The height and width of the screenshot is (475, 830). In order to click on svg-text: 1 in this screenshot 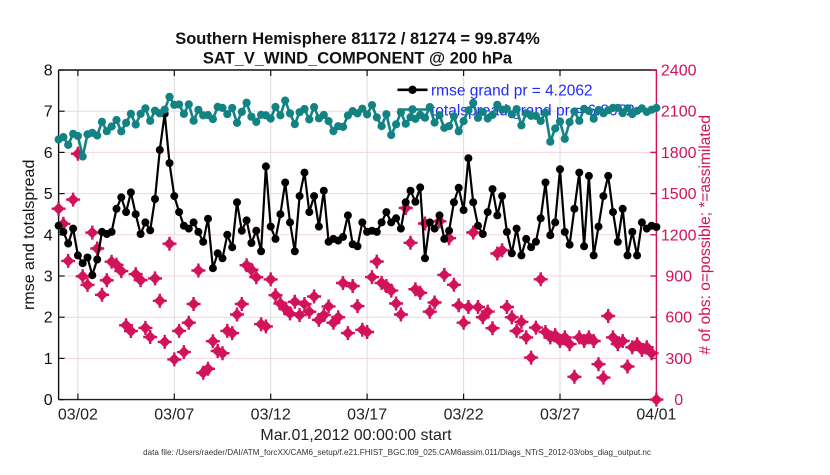, I will do `click(48, 359)`.